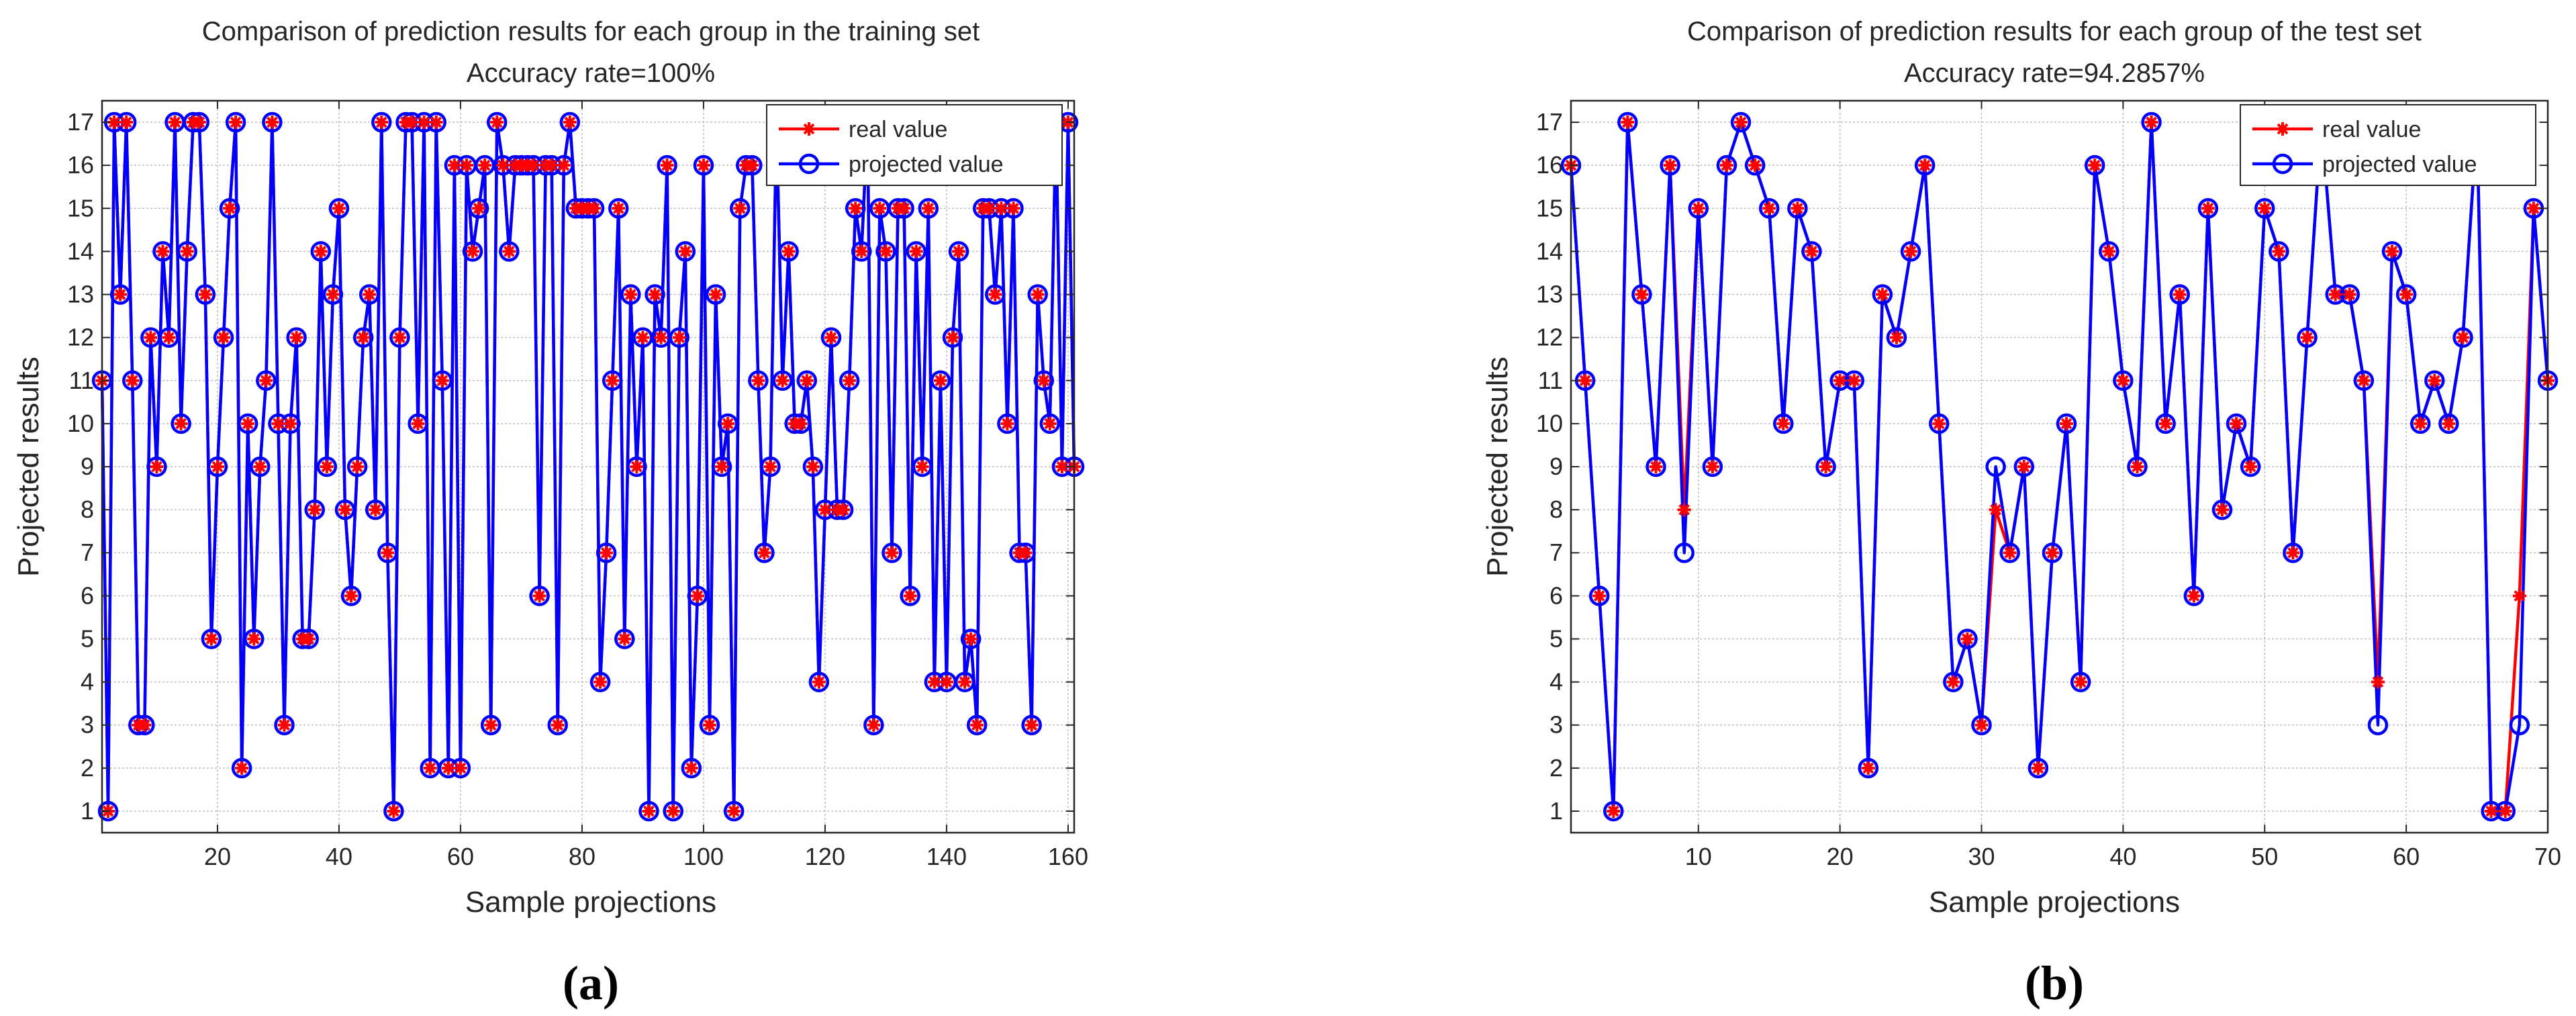 The width and height of the screenshot is (2576, 1016). I want to click on y-tick-label: 1, so click(88, 811).